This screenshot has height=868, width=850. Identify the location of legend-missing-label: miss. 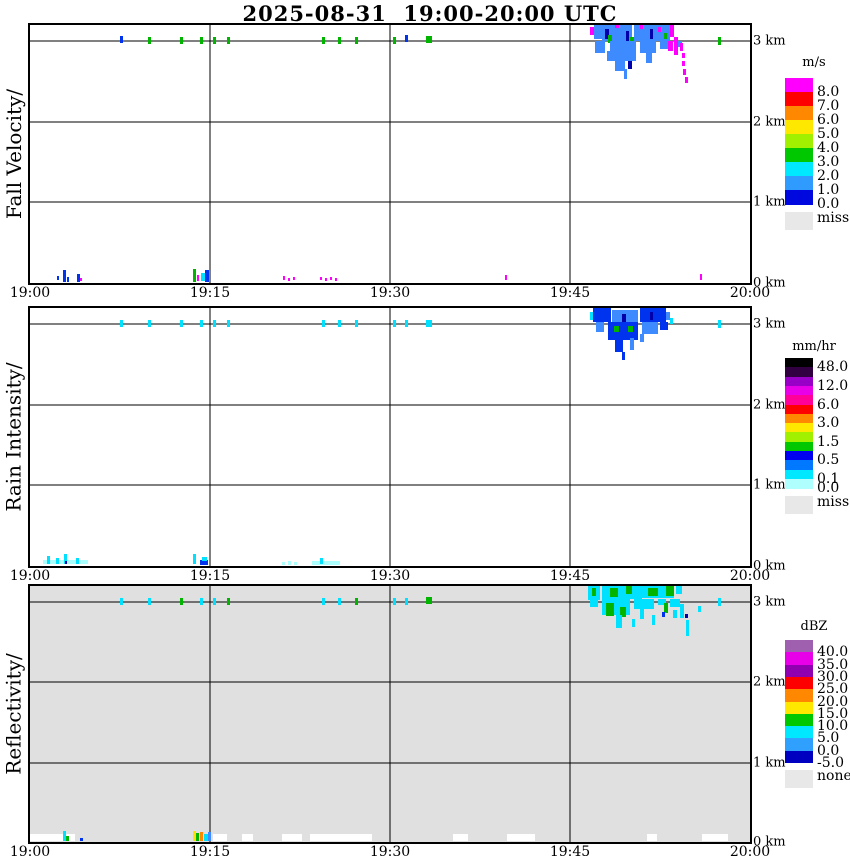
(833, 218).